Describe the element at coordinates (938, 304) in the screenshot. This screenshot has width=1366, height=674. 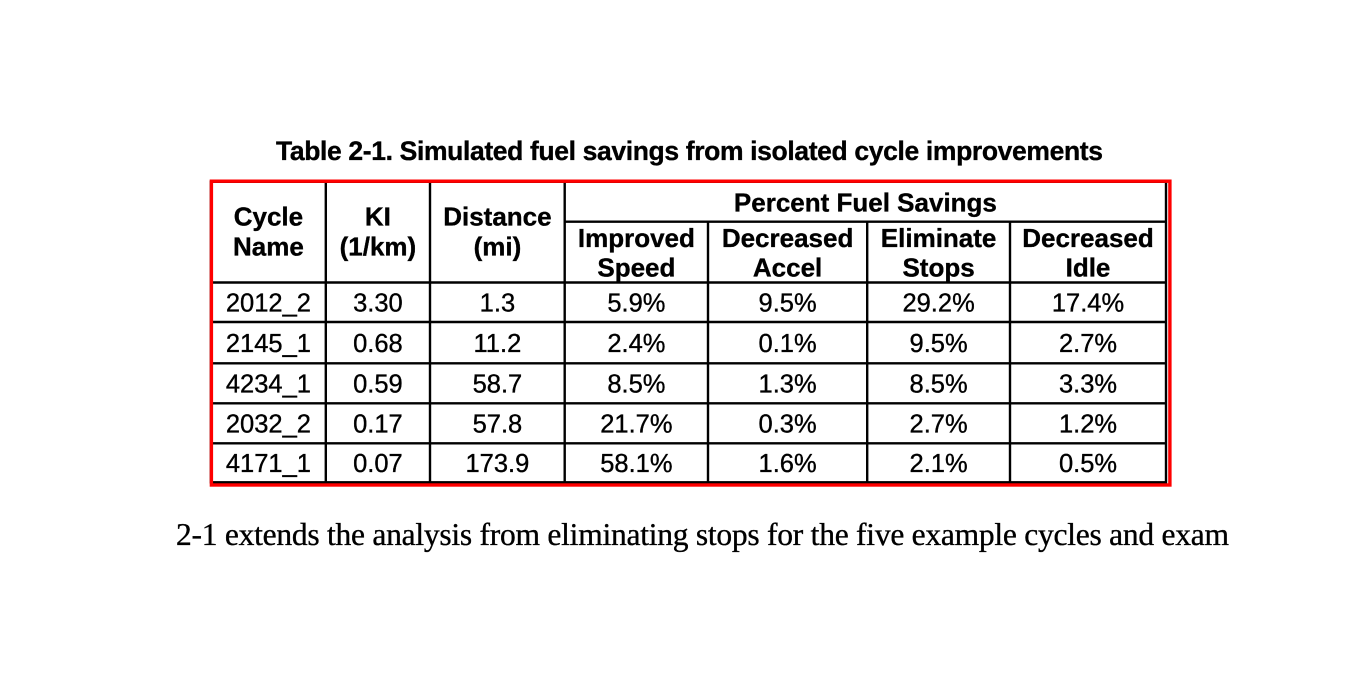
I see `svg-text: 29.2%` at that location.